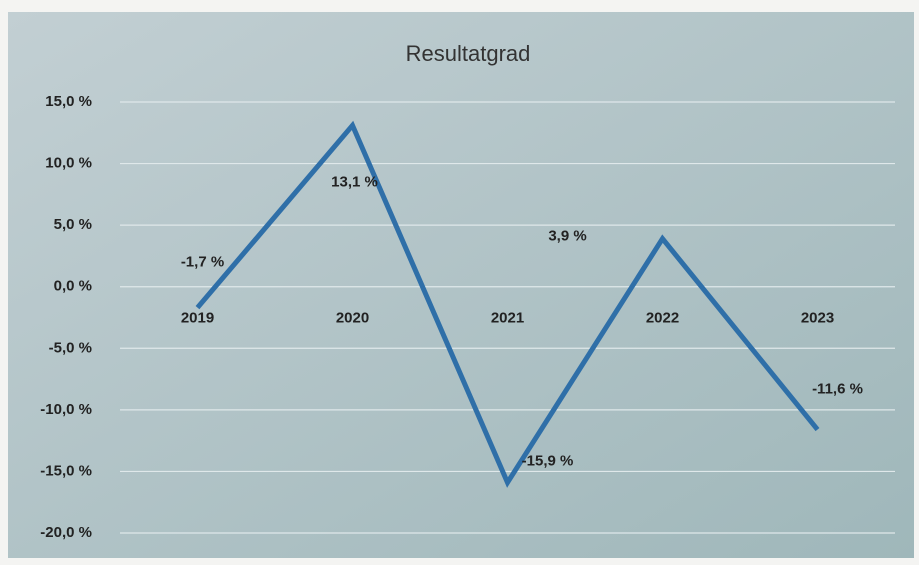 Image resolution: width=919 pixels, height=565 pixels. I want to click on y-tick-label: 5,0 %, so click(73, 224).